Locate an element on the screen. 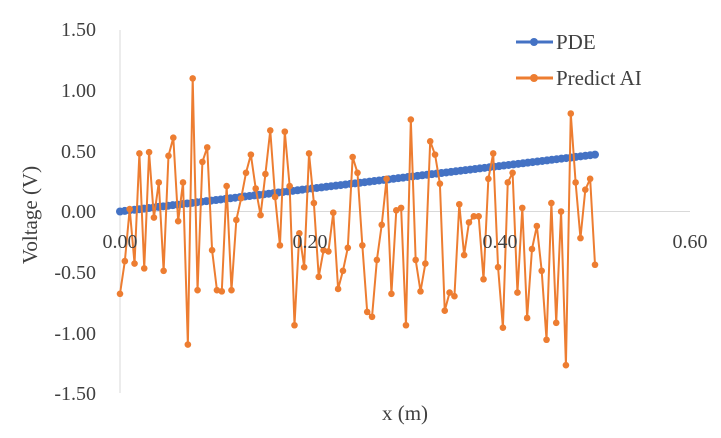  y-tick-label: -1.50 is located at coordinates (75, 394).